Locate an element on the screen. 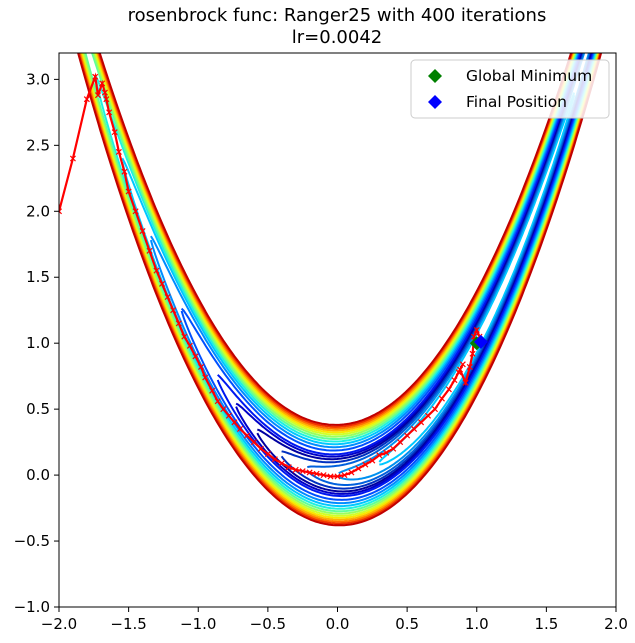  position-markers is located at coordinates (478, 342).